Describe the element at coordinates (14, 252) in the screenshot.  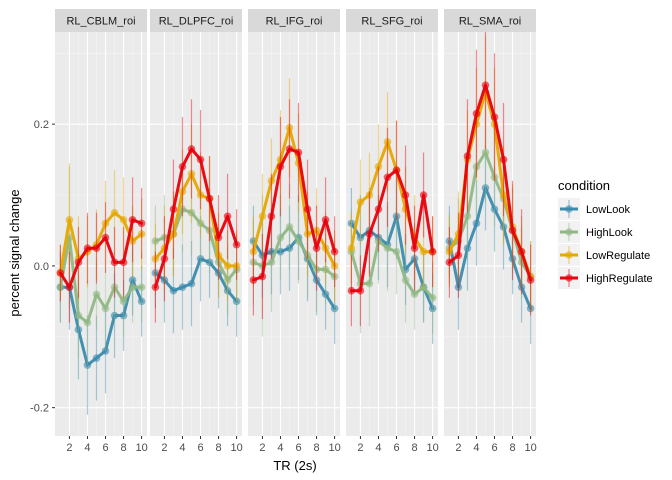
I see `y-axis-title: percent signal change` at that location.